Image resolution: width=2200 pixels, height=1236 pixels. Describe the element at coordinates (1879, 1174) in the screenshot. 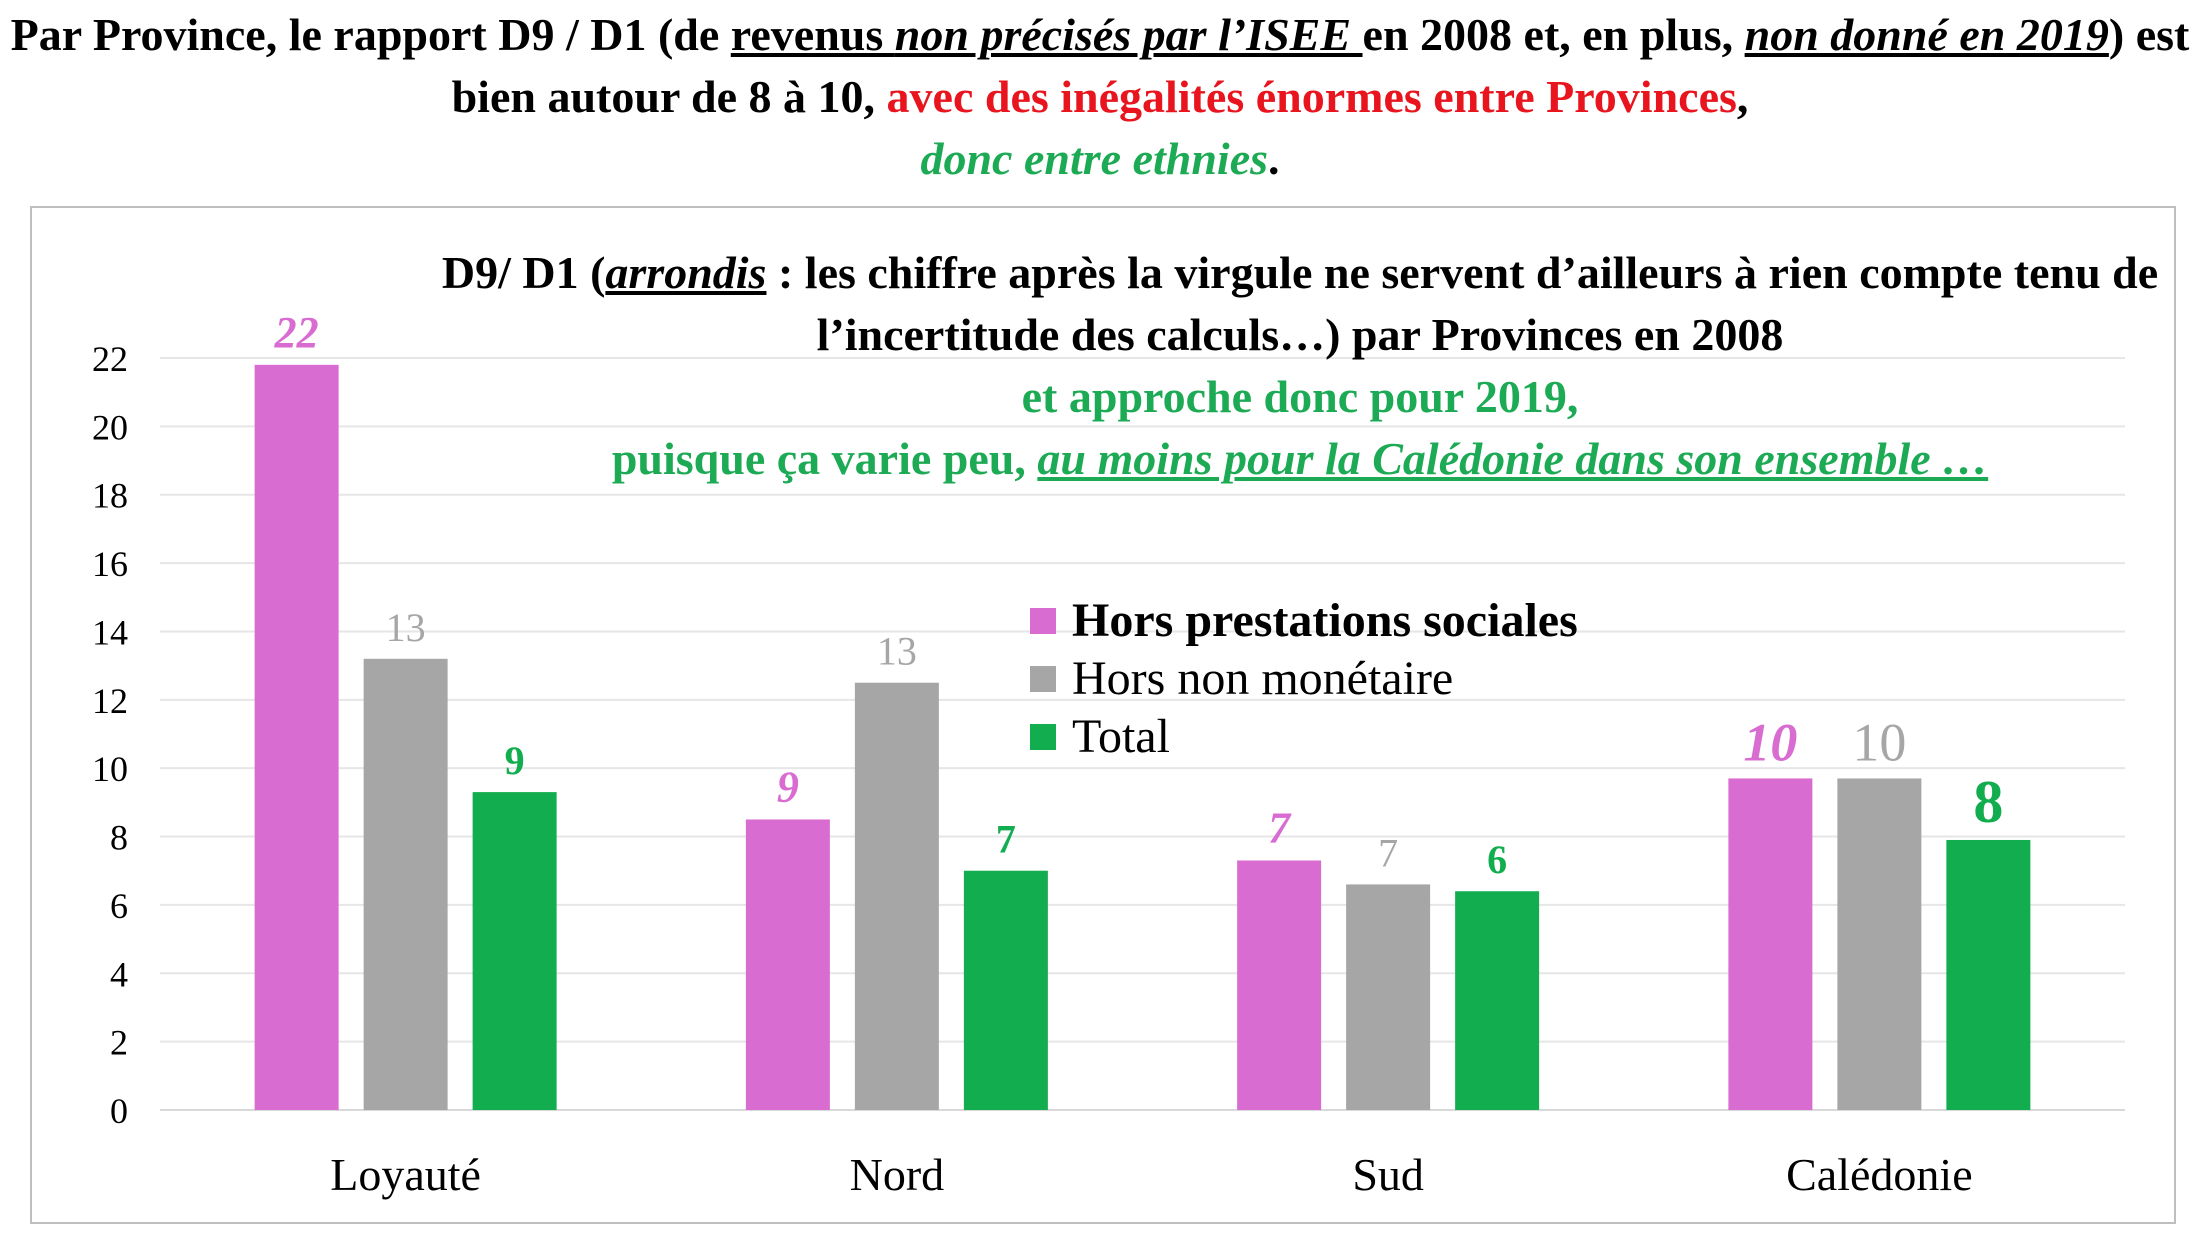

I see `x-category-label: Calédonie` at that location.